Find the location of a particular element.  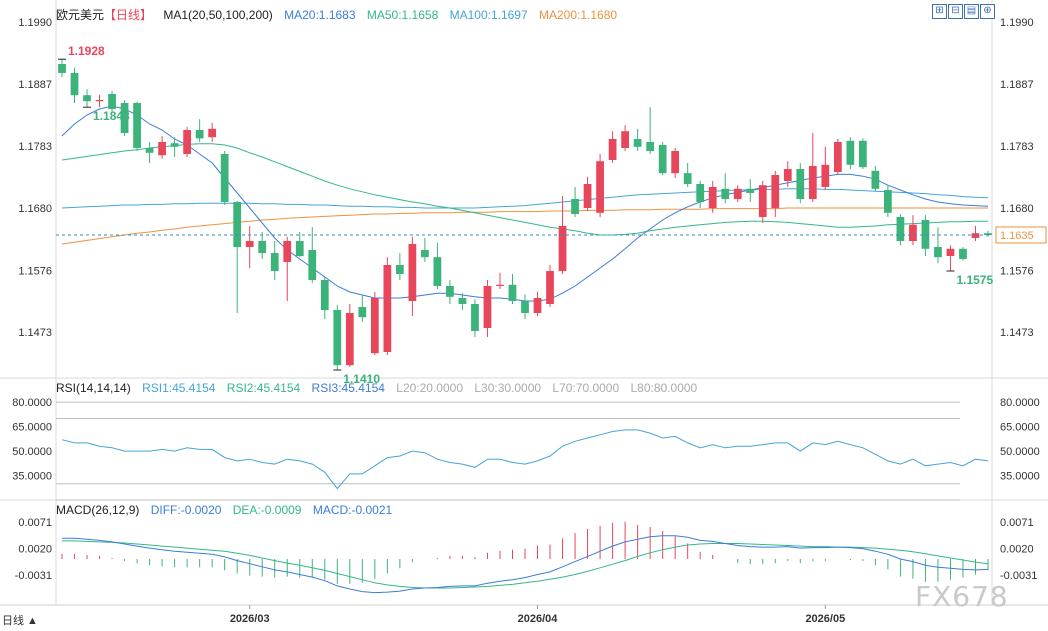

macd-tick-label-left: 0.0071 is located at coordinates (35, 523).